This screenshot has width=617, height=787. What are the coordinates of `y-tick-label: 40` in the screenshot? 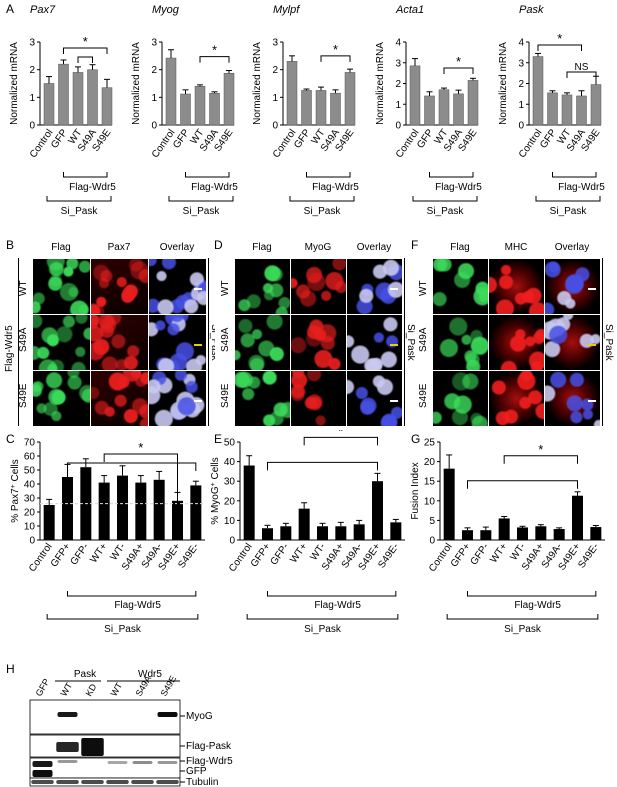 It's located at (230, 462).